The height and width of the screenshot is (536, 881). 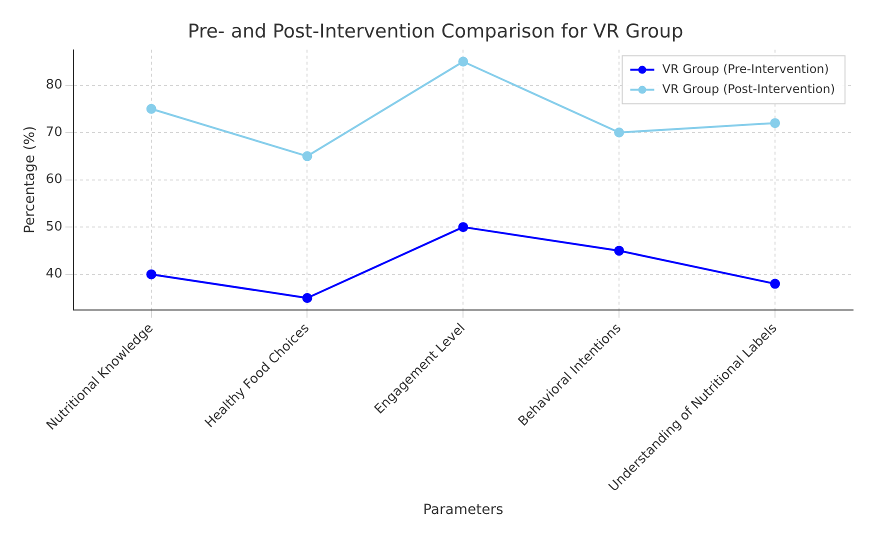 What do you see at coordinates (749, 89) in the screenshot?
I see `legend-label: VR Group (Post-Intervention)` at bounding box center [749, 89].